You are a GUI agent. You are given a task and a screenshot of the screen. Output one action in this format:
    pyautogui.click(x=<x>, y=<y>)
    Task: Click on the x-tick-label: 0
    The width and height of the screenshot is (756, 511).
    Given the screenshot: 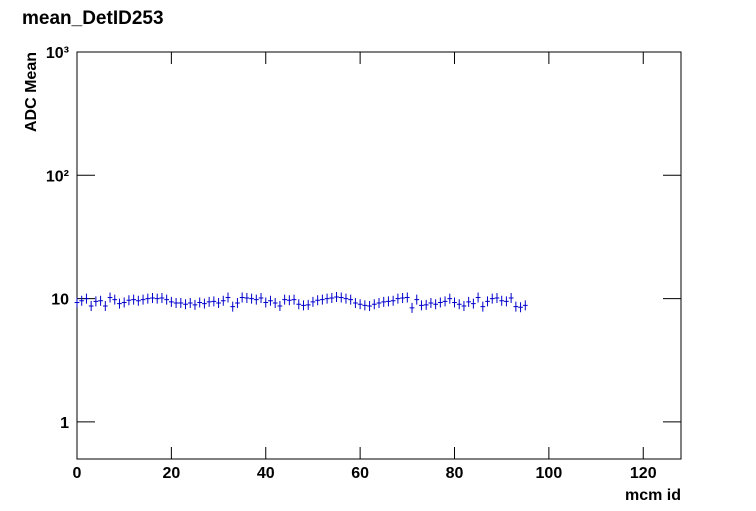 What is the action you would take?
    pyautogui.click(x=77, y=473)
    